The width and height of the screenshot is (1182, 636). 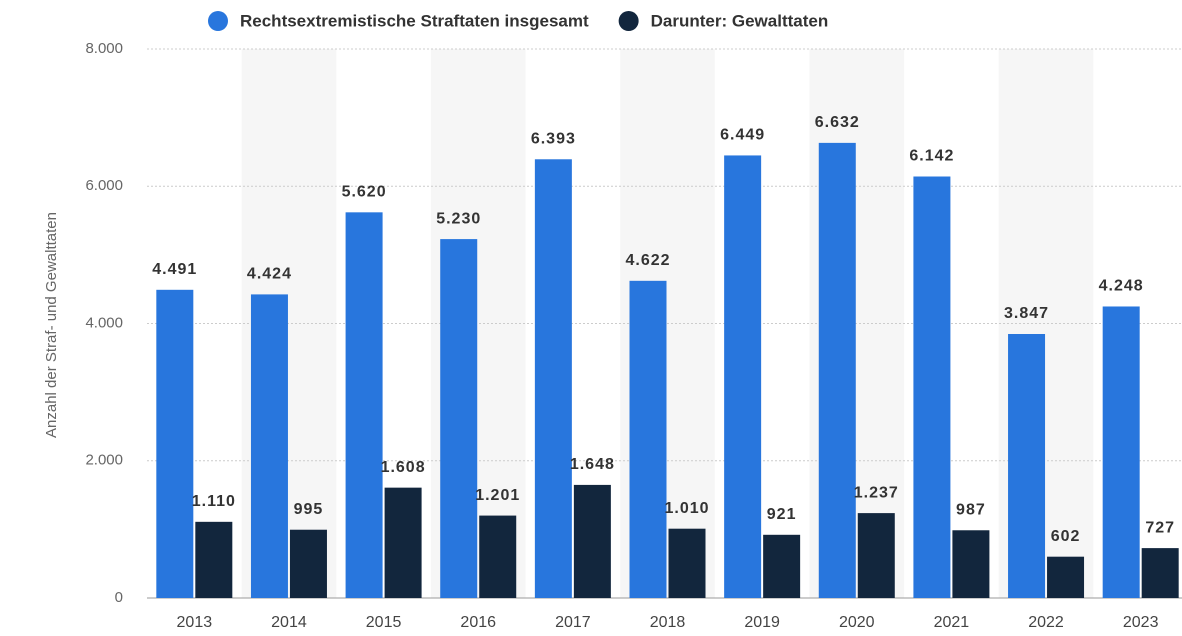 I want to click on x-tick-label: 2017, so click(x=573, y=622).